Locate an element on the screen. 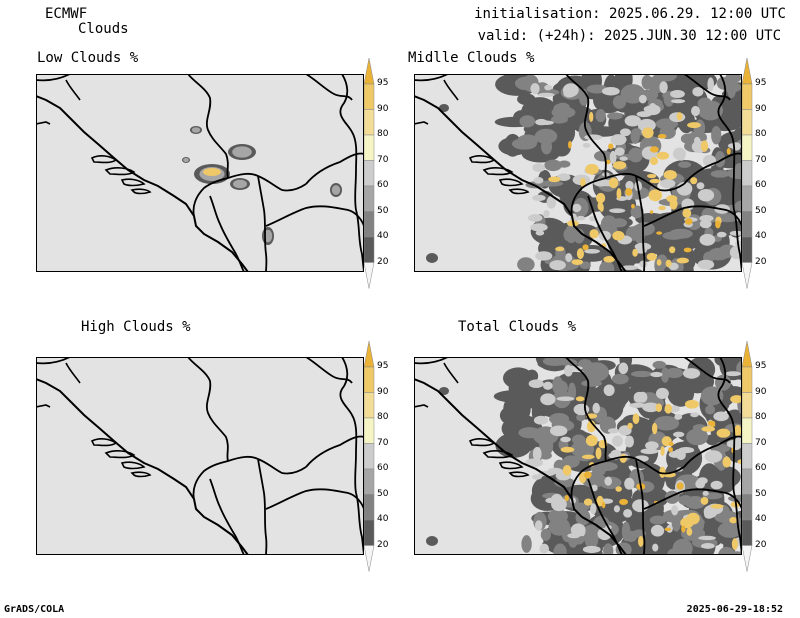 This screenshot has width=800, height=618. colorbar-total: 95 90 80 70 60 50 40 20 is located at coordinates (759, 457).